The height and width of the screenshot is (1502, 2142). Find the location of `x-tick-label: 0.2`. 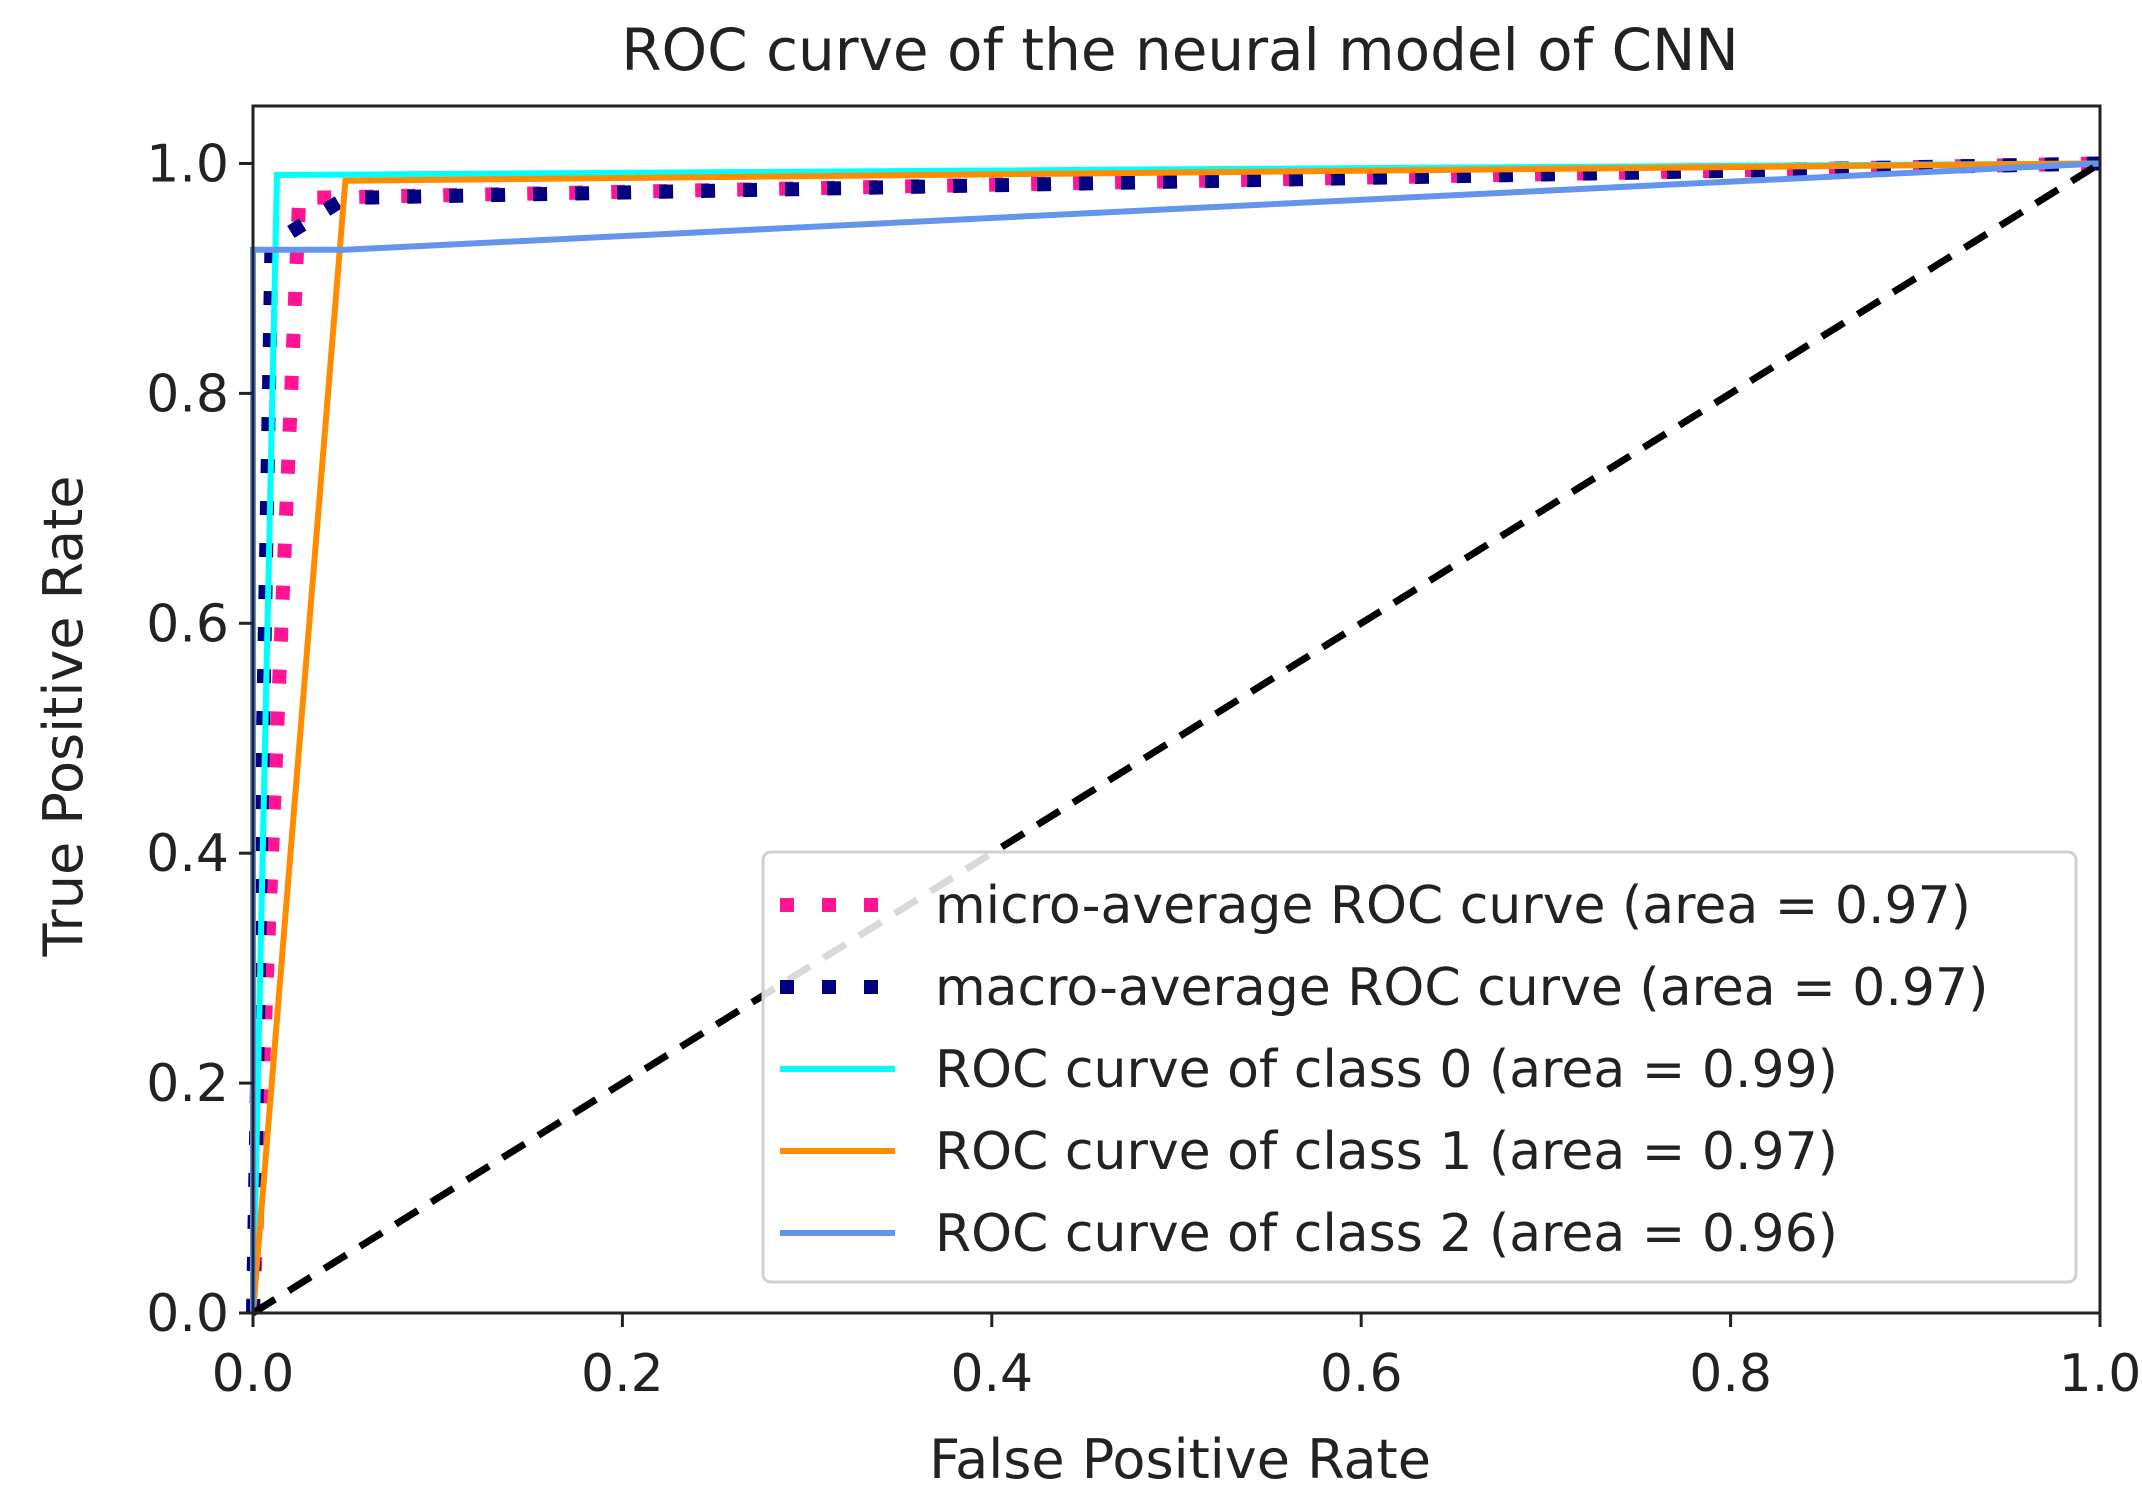

x-tick-label: 0.2 is located at coordinates (622, 1374).